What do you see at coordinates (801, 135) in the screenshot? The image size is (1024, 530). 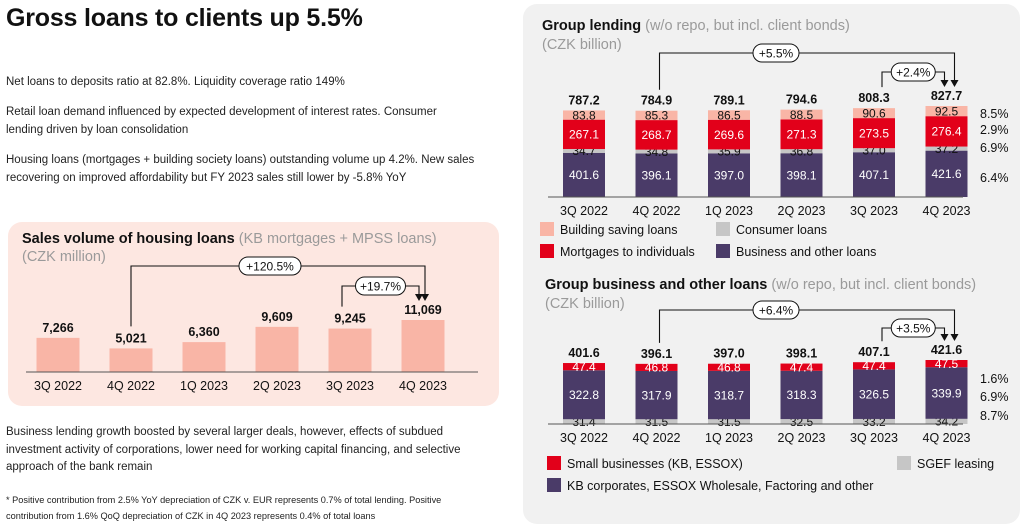 I see `group-seg-label-mortgages-to-individuals-2q-2023: 271.3` at bounding box center [801, 135].